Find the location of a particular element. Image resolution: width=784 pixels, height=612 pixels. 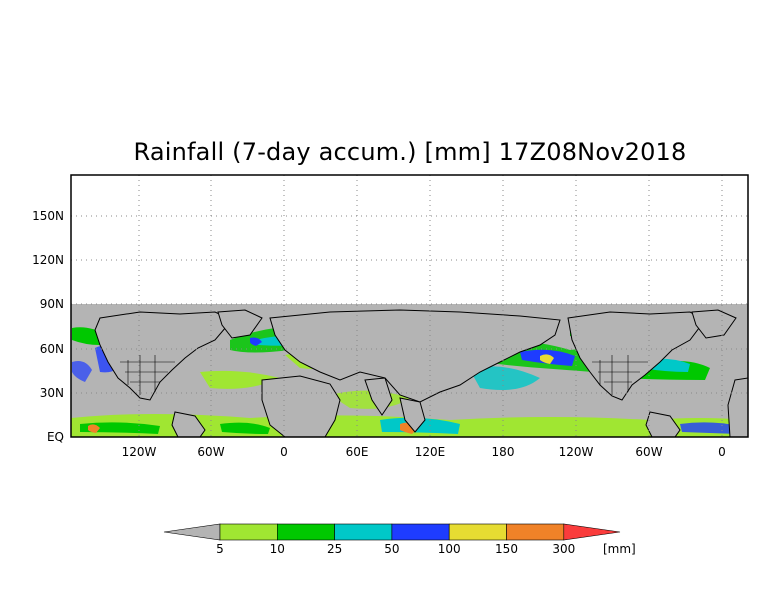

lon-label: 120E is located at coordinates (430, 452).